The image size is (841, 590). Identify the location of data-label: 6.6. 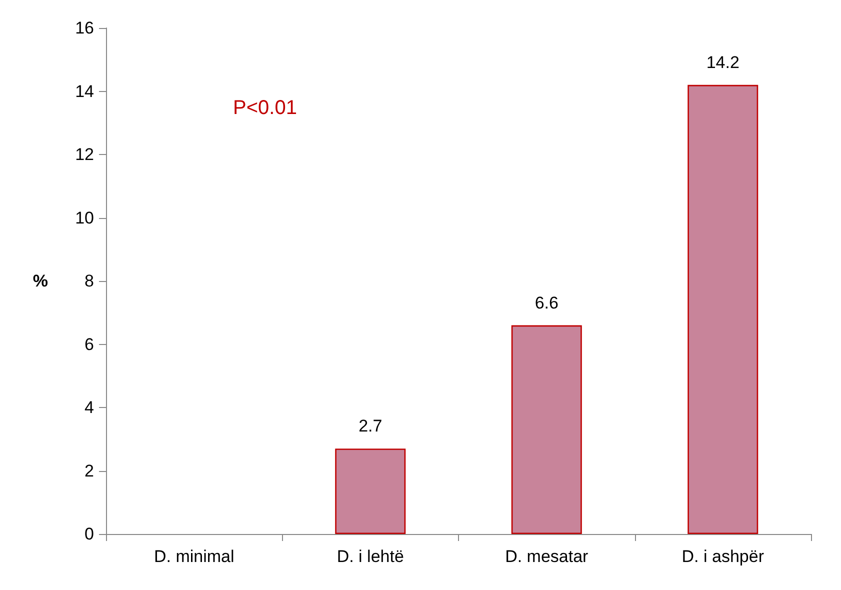
(546, 302).